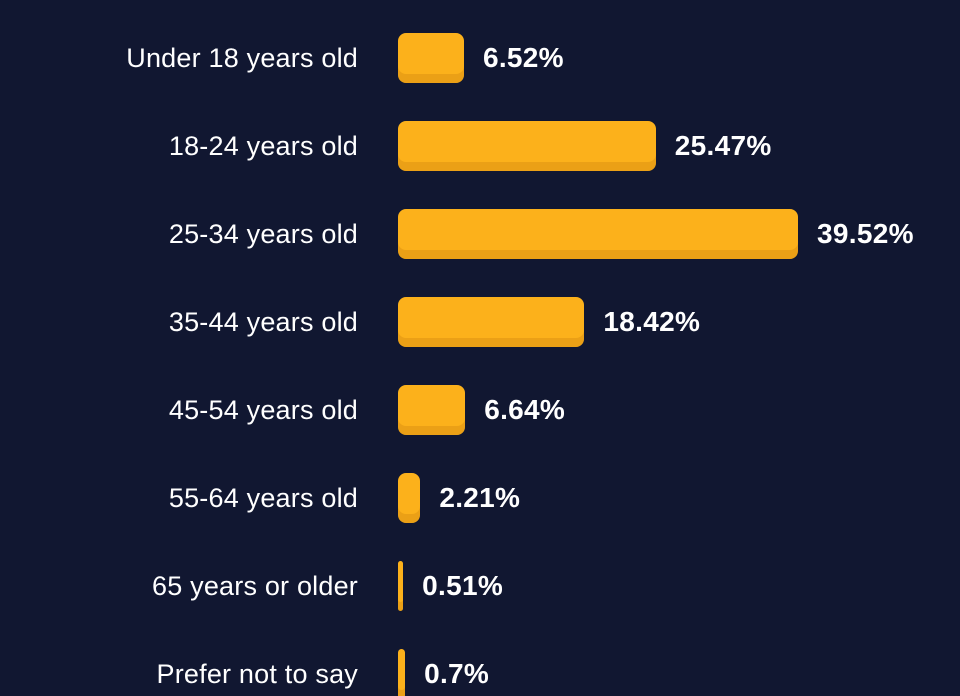 Image resolution: width=960 pixels, height=696 pixels. I want to click on category-label: 55-64 years old, so click(263, 497).